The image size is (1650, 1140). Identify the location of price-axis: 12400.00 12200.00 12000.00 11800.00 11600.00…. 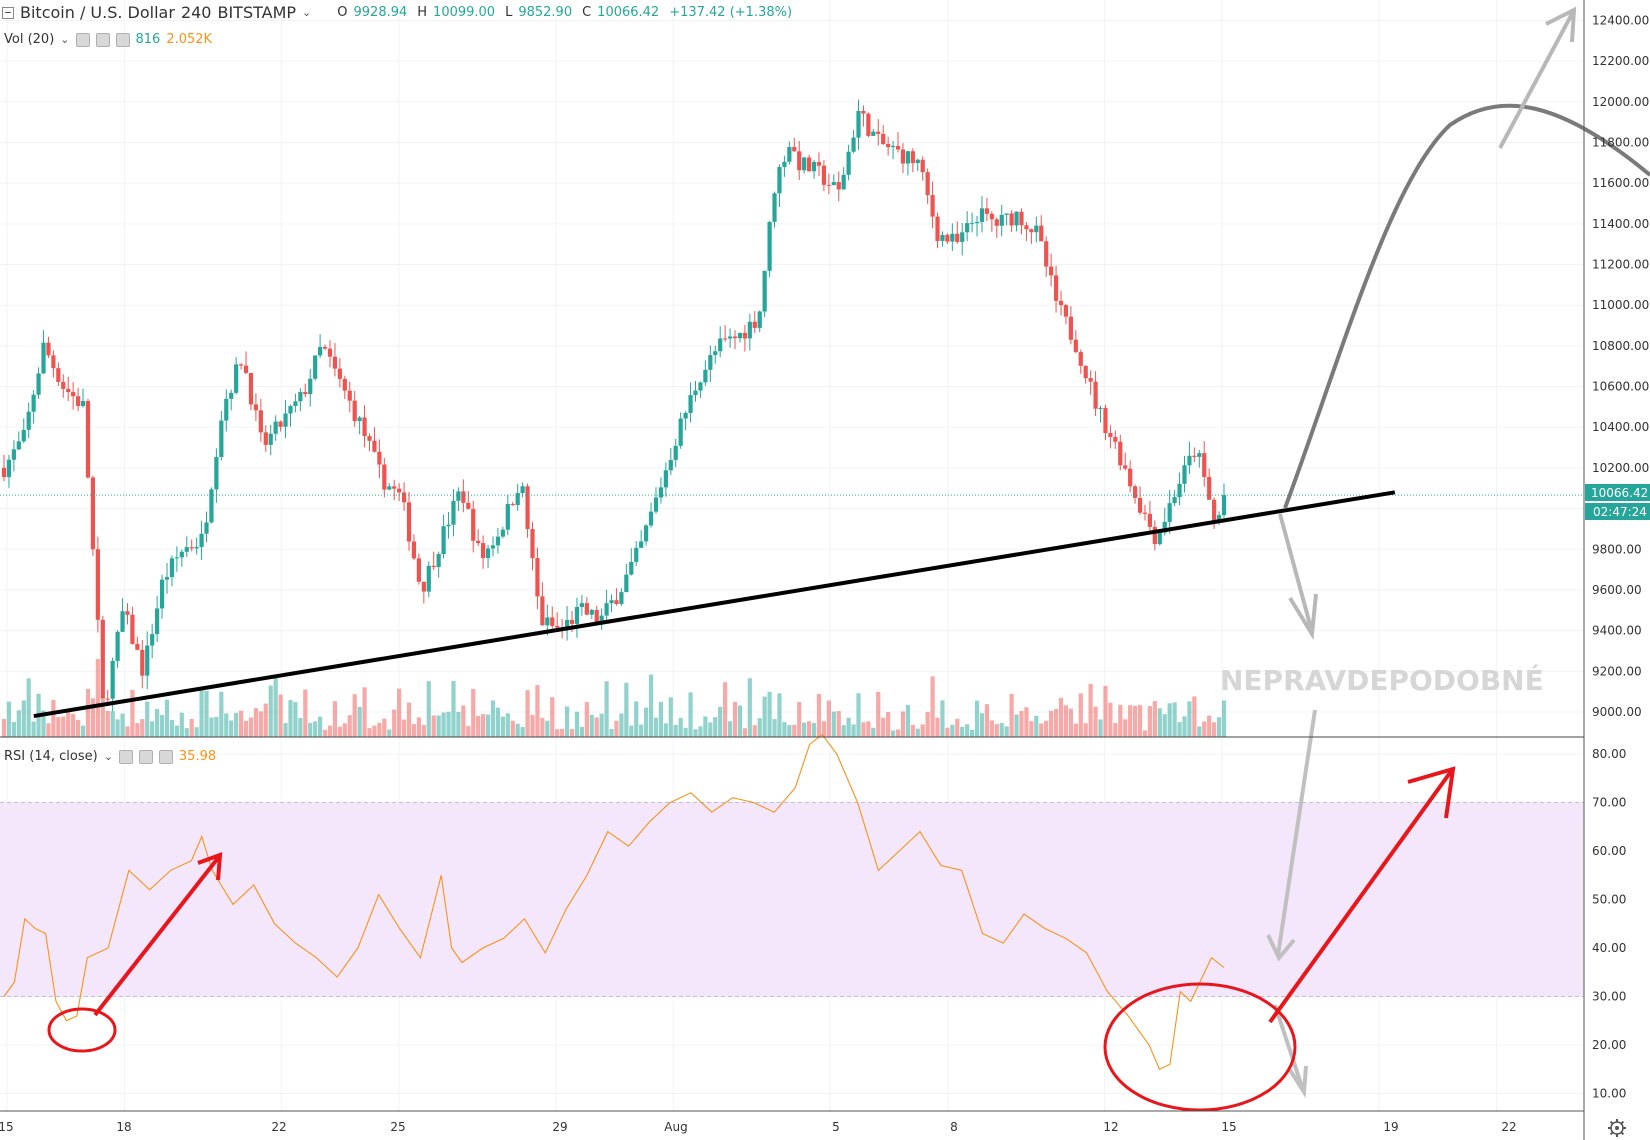
(1620, 366).